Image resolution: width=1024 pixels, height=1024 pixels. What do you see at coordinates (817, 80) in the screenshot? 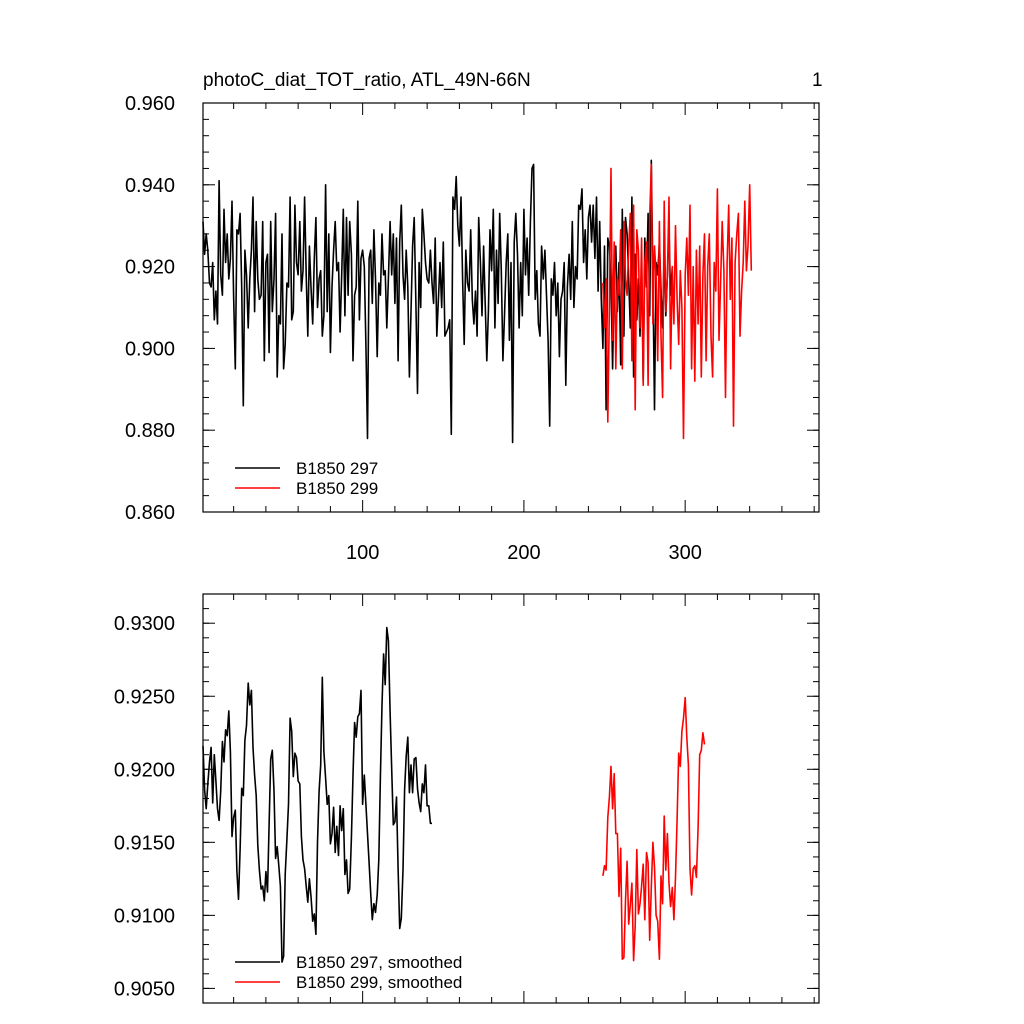
I see `panel-number-label: 1` at bounding box center [817, 80].